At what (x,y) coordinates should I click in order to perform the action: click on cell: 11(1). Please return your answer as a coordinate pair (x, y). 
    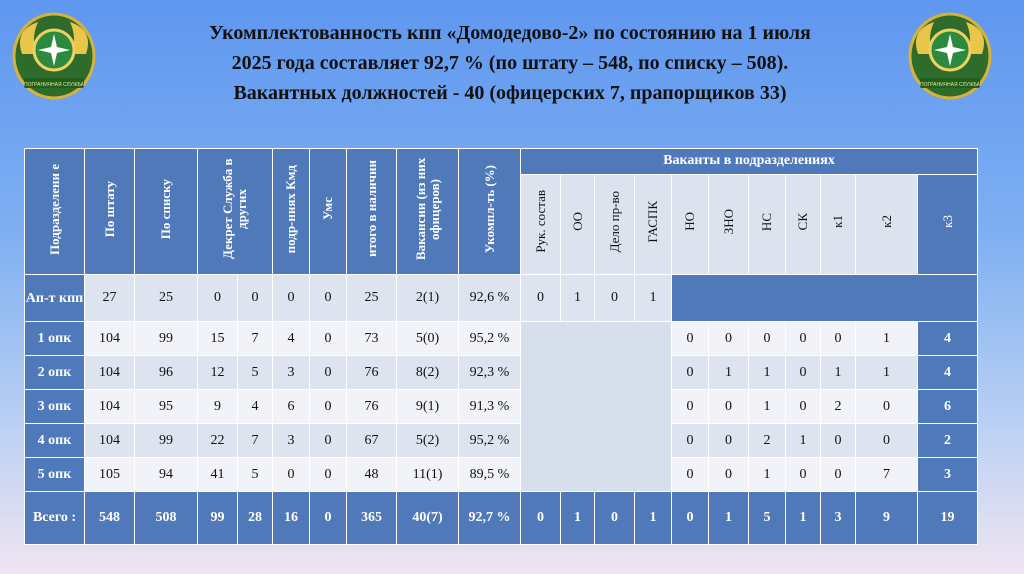
    Looking at the image, I should click on (427, 474).